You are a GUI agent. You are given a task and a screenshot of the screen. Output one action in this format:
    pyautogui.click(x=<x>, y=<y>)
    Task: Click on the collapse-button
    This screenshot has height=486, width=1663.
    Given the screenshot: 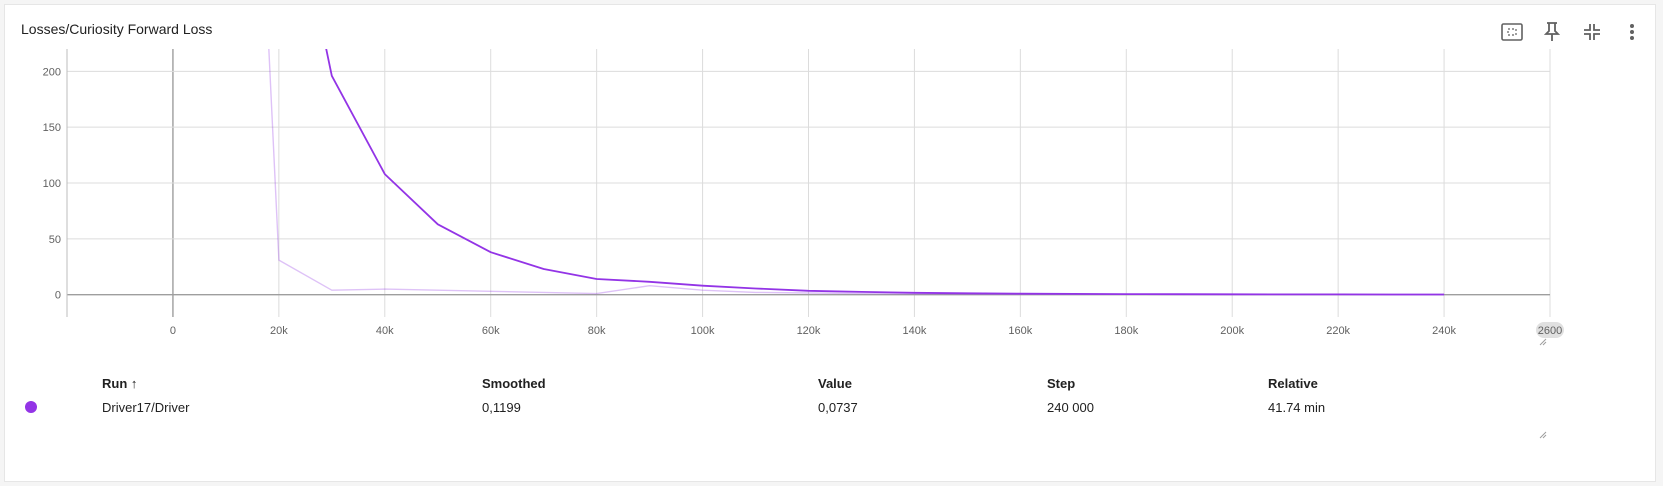 What is the action you would take?
    pyautogui.click(x=1592, y=32)
    